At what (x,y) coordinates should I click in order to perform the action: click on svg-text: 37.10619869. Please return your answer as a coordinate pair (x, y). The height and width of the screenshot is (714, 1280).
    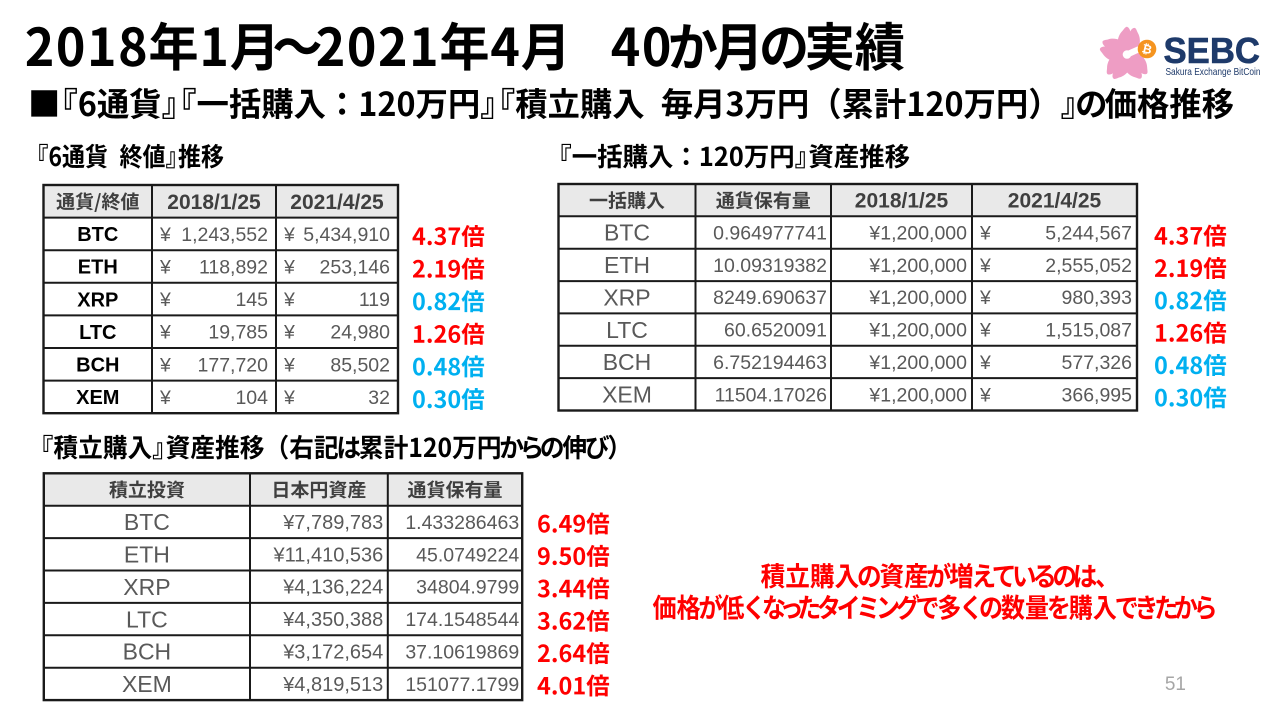
    Looking at the image, I should click on (462, 653).